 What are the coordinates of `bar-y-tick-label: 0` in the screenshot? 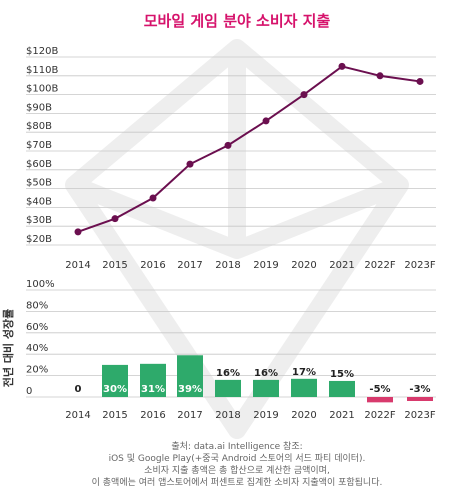 It's located at (29, 391).